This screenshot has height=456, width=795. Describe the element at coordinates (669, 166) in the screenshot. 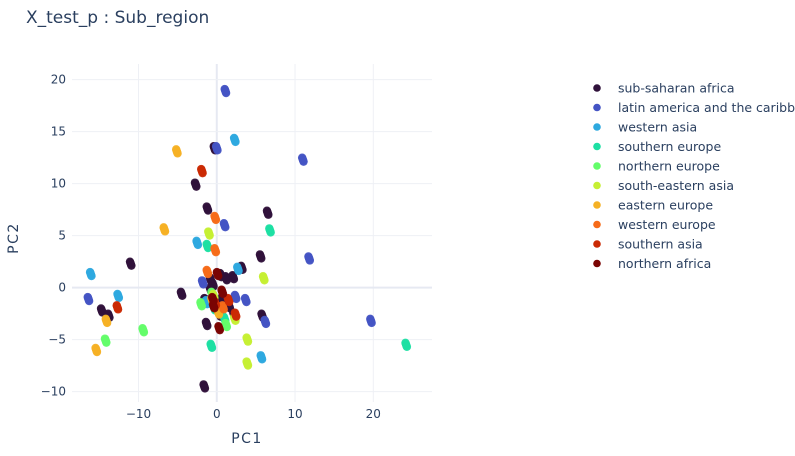

I see `legend-label: northern europe` at that location.